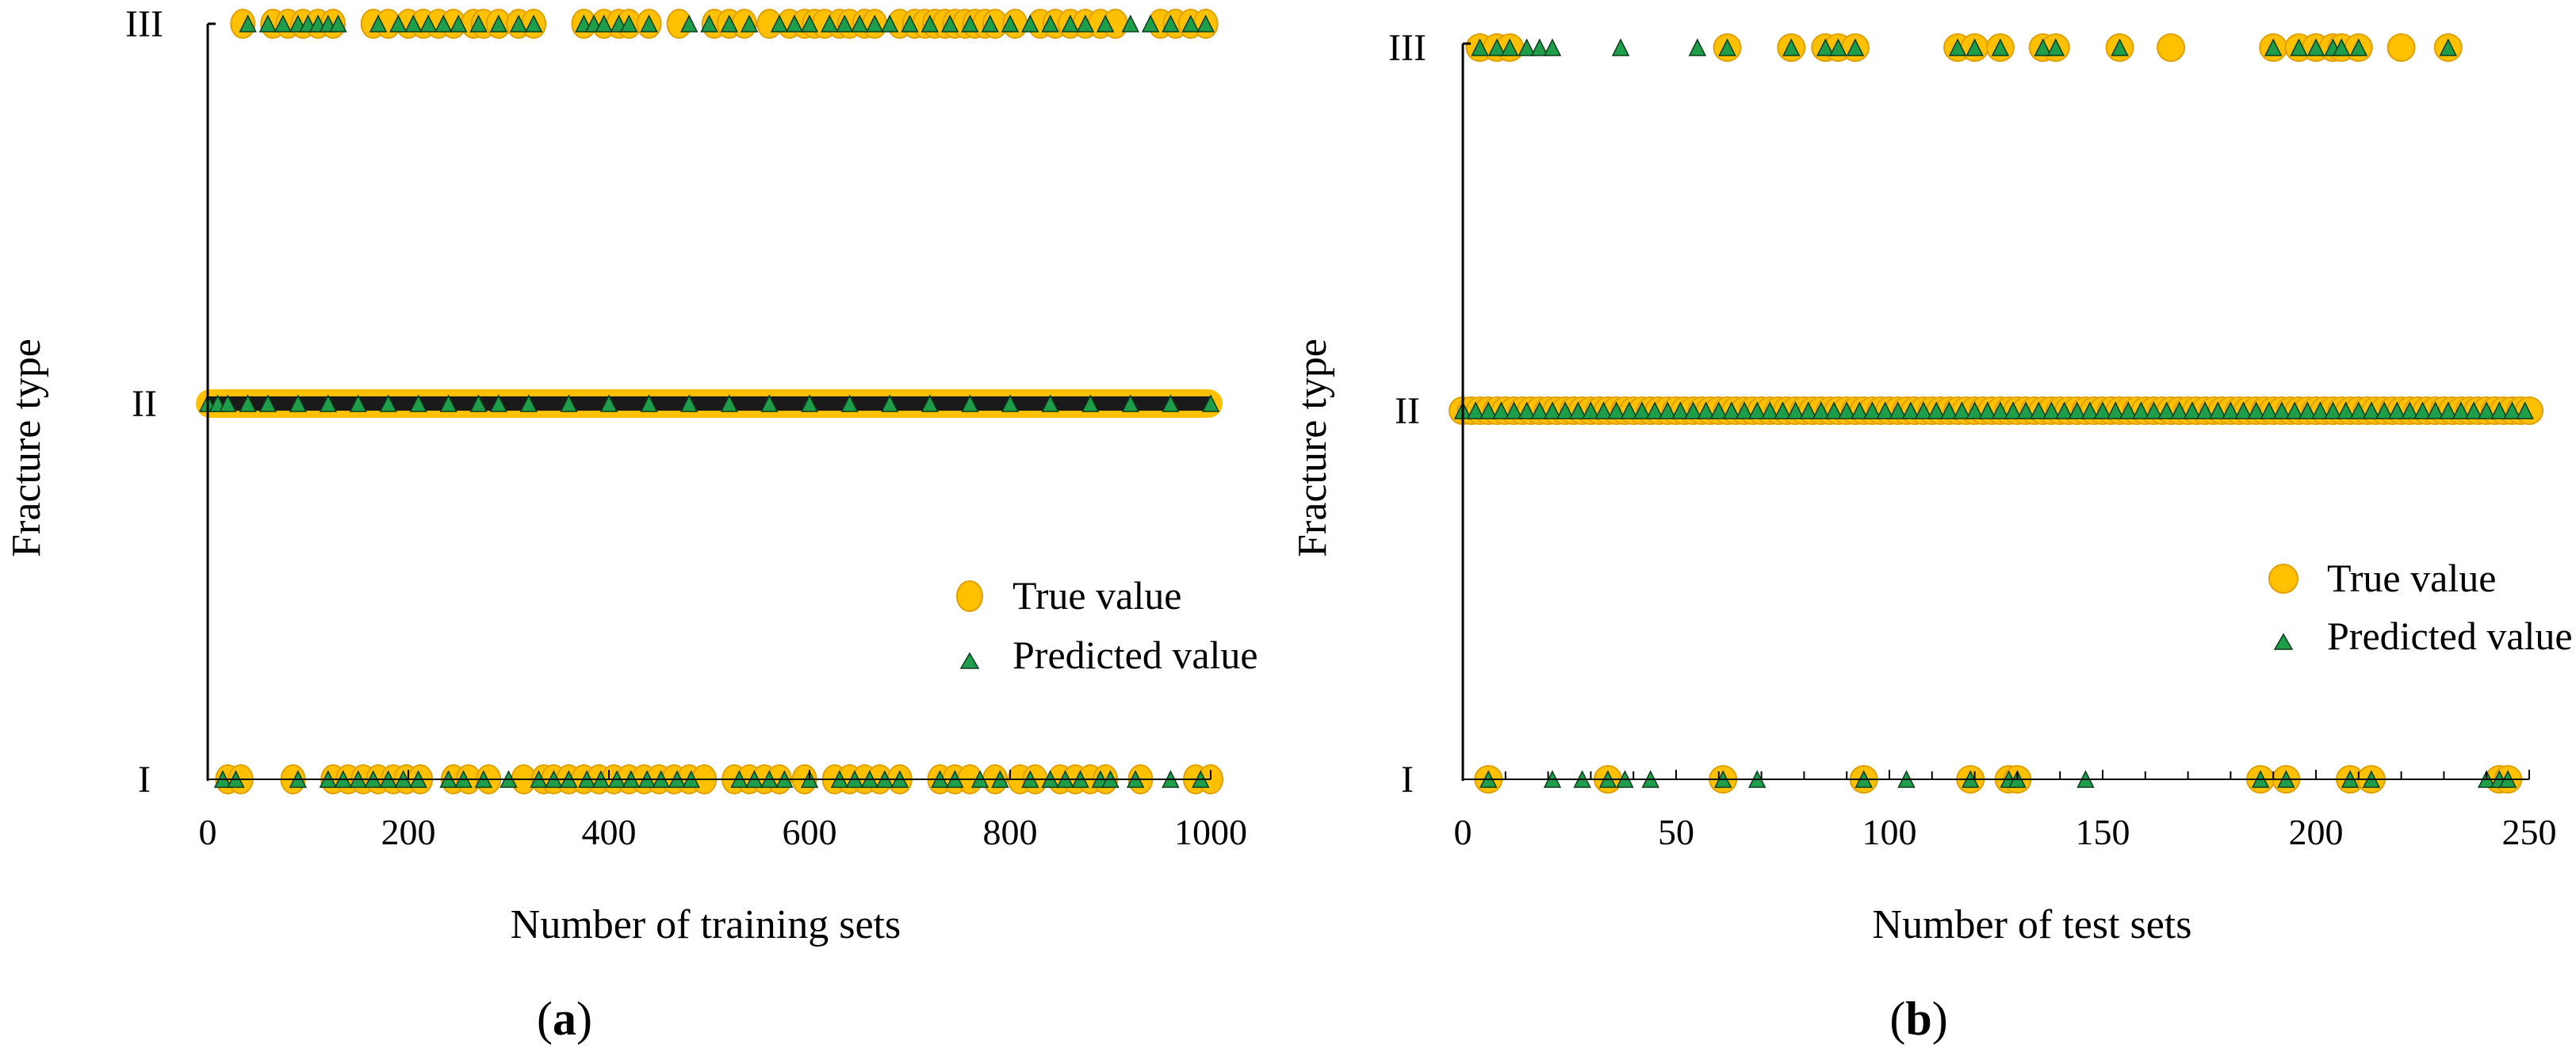 This screenshot has width=2576, height=1056. Describe the element at coordinates (969, 596) in the screenshot. I see `panel-a-legend-true-marker` at that location.